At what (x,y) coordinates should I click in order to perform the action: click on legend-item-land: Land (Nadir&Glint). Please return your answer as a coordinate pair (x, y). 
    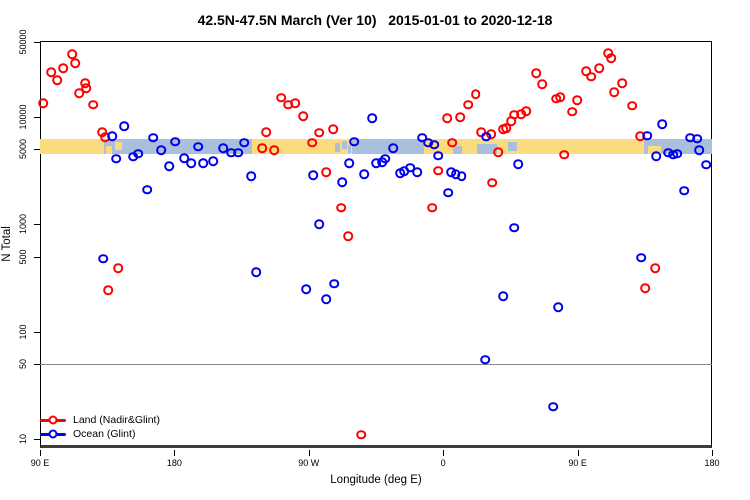
    Looking at the image, I should click on (100, 420).